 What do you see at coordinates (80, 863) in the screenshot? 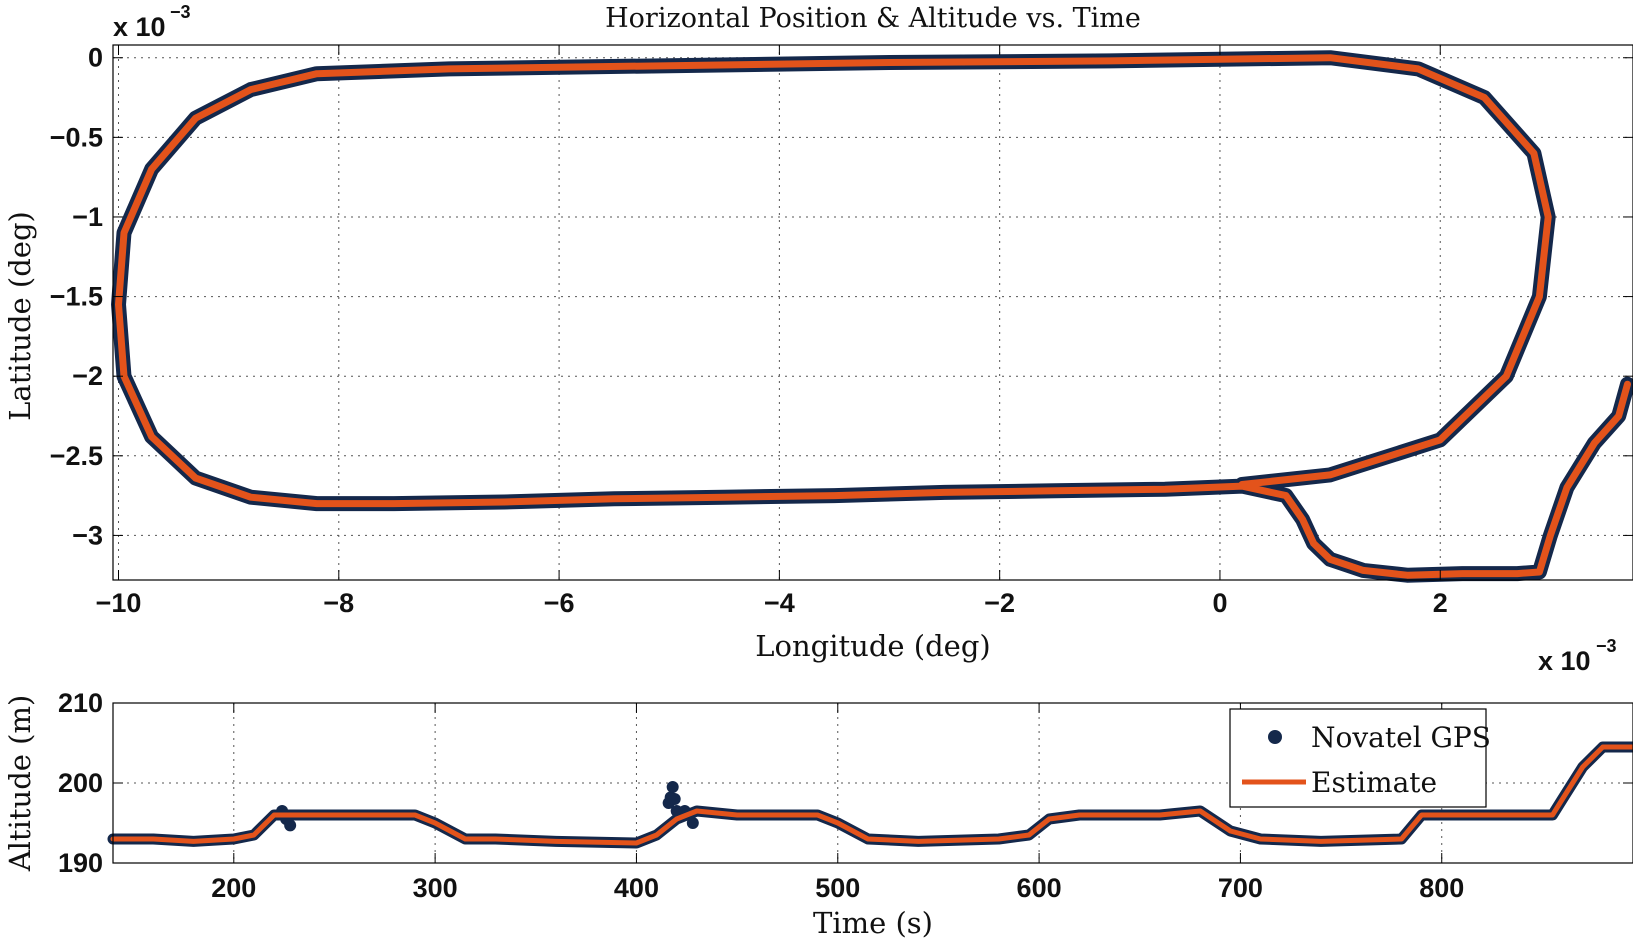
I see `y-tick-label: 190` at bounding box center [80, 863].